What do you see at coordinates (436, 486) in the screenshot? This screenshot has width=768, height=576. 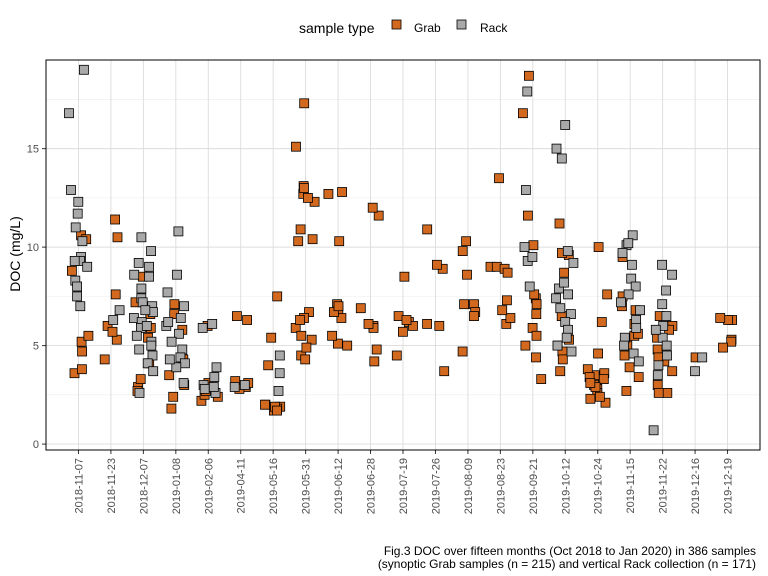 I see `x-tick-label: 2019-07-26` at bounding box center [436, 486].